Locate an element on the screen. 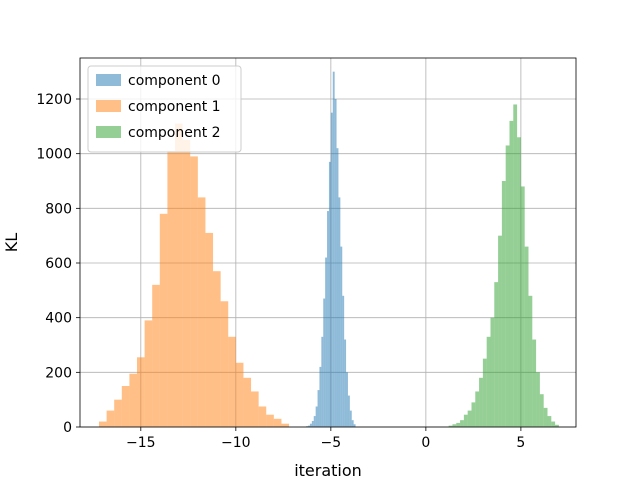 The height and width of the screenshot is (484, 640). x-tick-label: −15 is located at coordinates (141, 443).